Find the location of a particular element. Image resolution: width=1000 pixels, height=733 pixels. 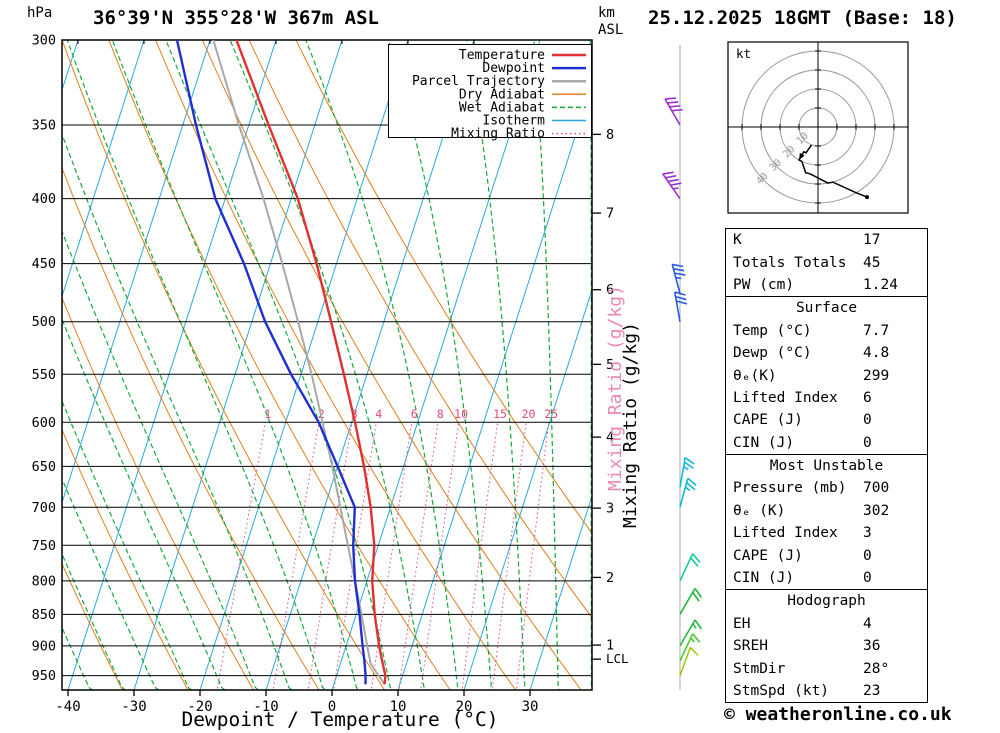

mixing-ratio-value-labels: 1 2 3 4 6 8 10 15 20 25 is located at coordinates (411, 414).